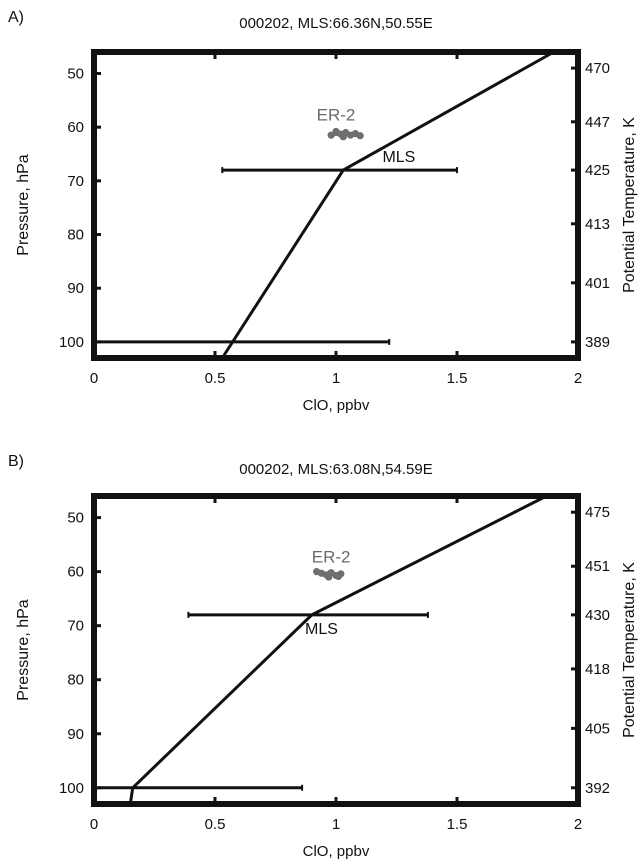 This screenshot has height=865, width=641. Describe the element at coordinates (597, 68) in the screenshot. I see `y2-tick-label: 470` at that location.